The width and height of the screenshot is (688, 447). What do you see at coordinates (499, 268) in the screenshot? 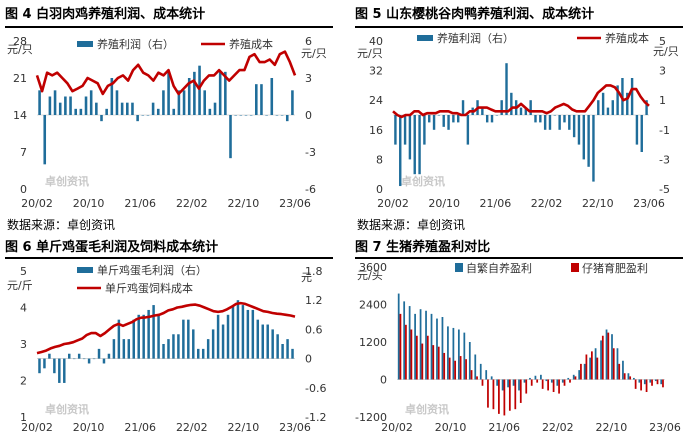
I see `legend-label: 自繁自养盈利` at bounding box center [499, 268].